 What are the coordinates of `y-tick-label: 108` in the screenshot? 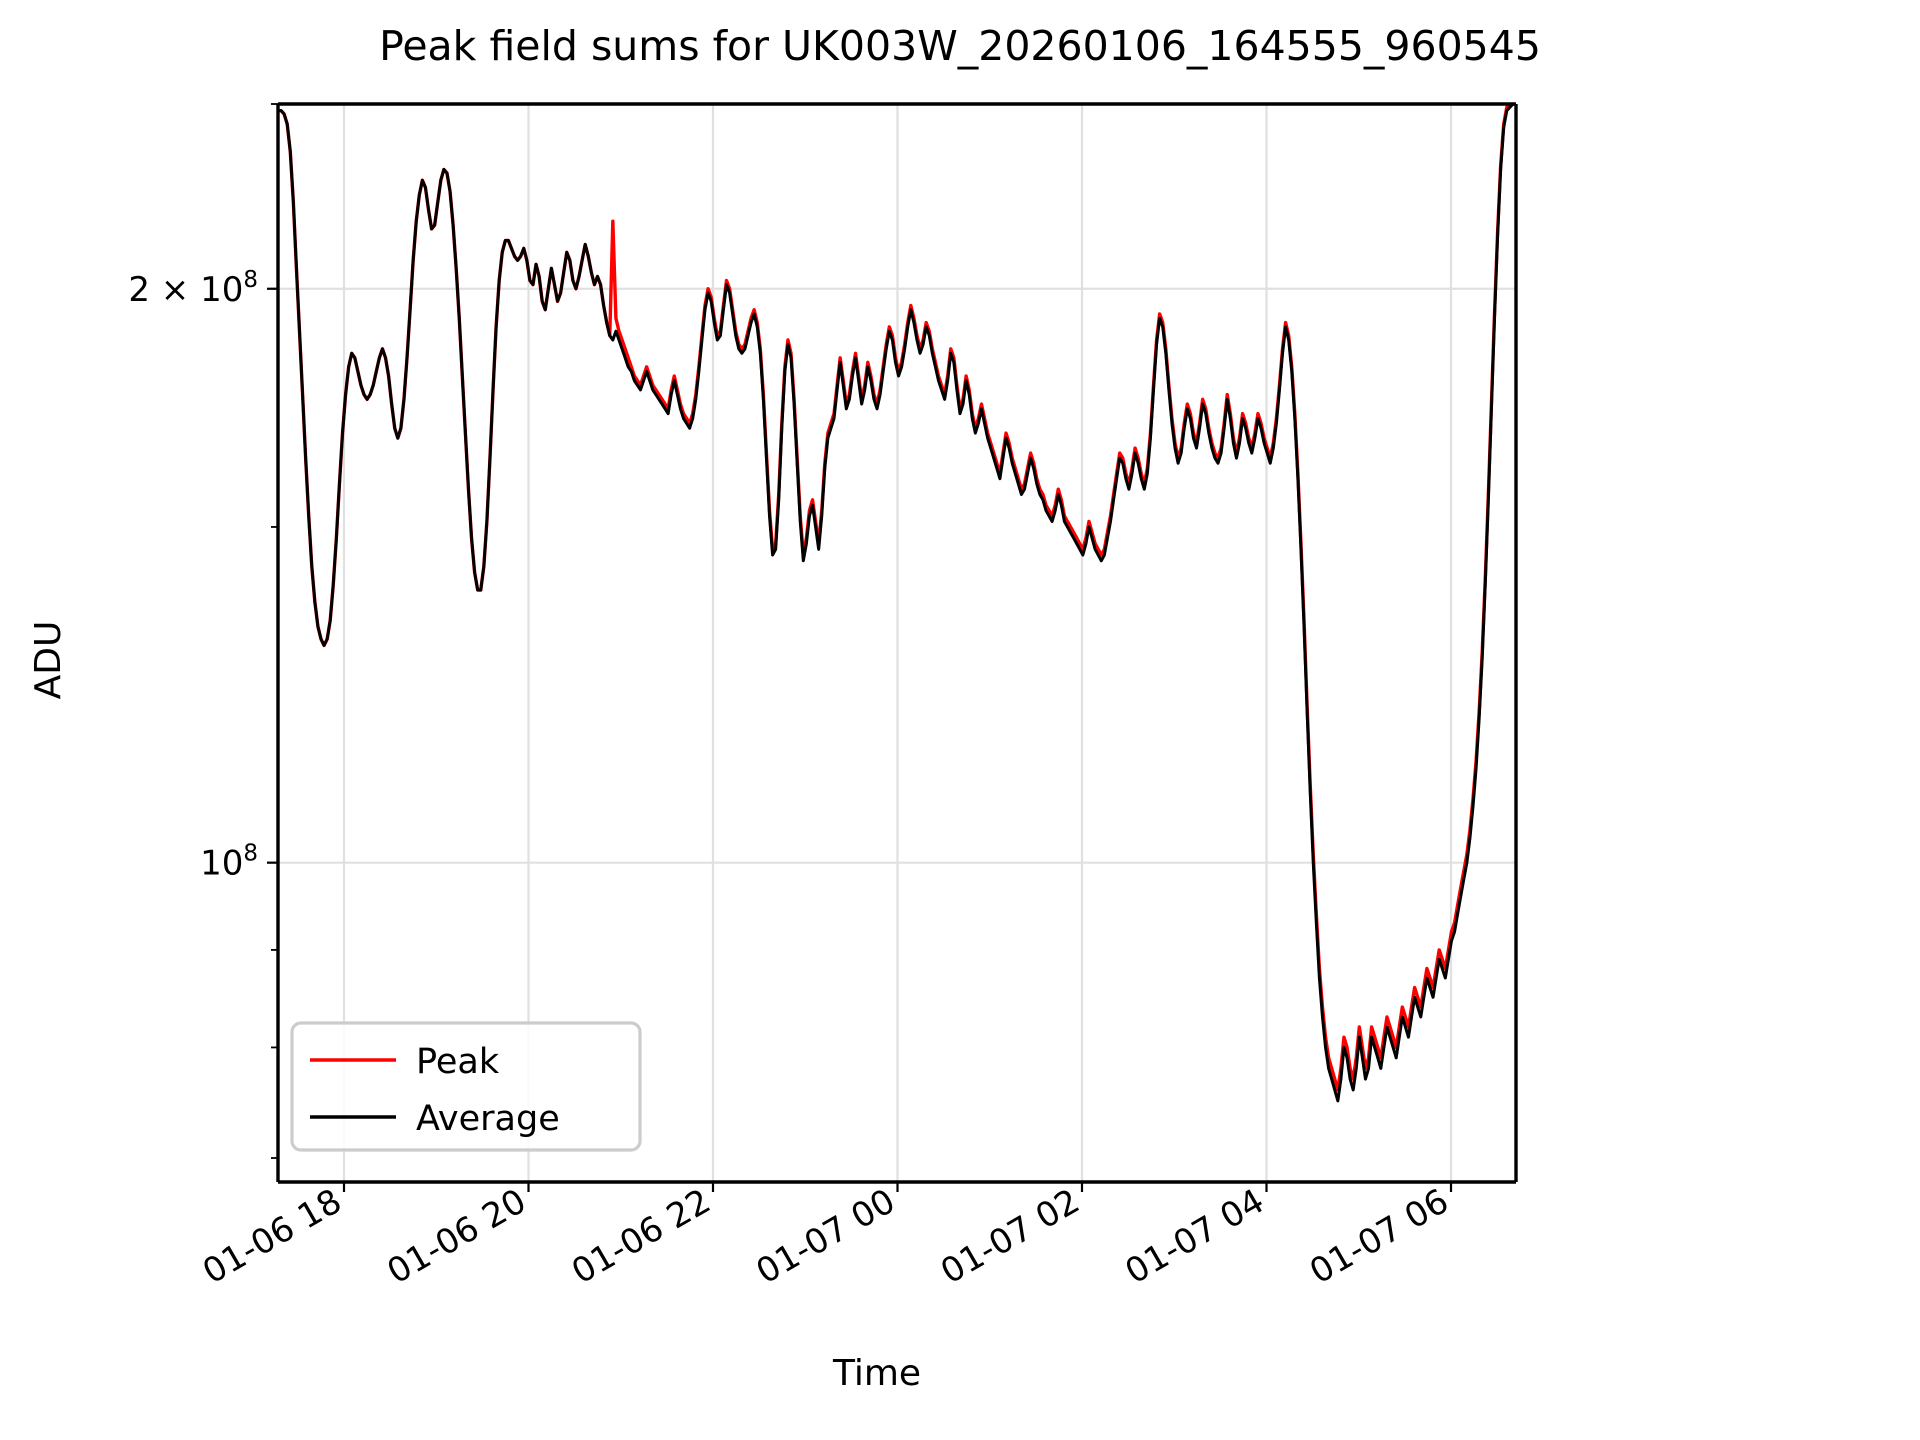 It's located at (229, 862).